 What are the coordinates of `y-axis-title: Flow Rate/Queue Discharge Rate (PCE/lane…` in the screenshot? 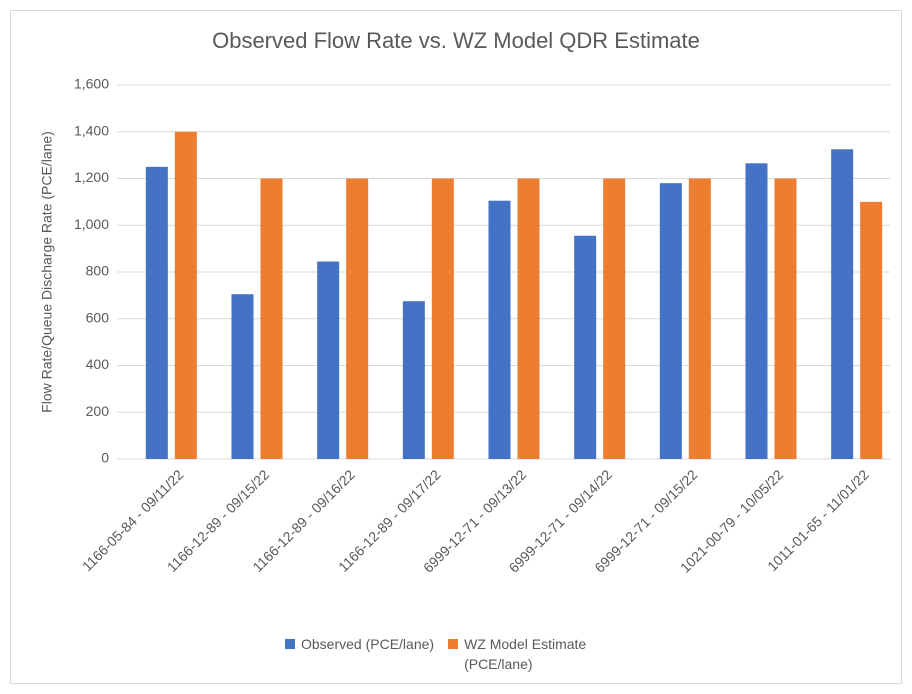 It's located at (47, 272).